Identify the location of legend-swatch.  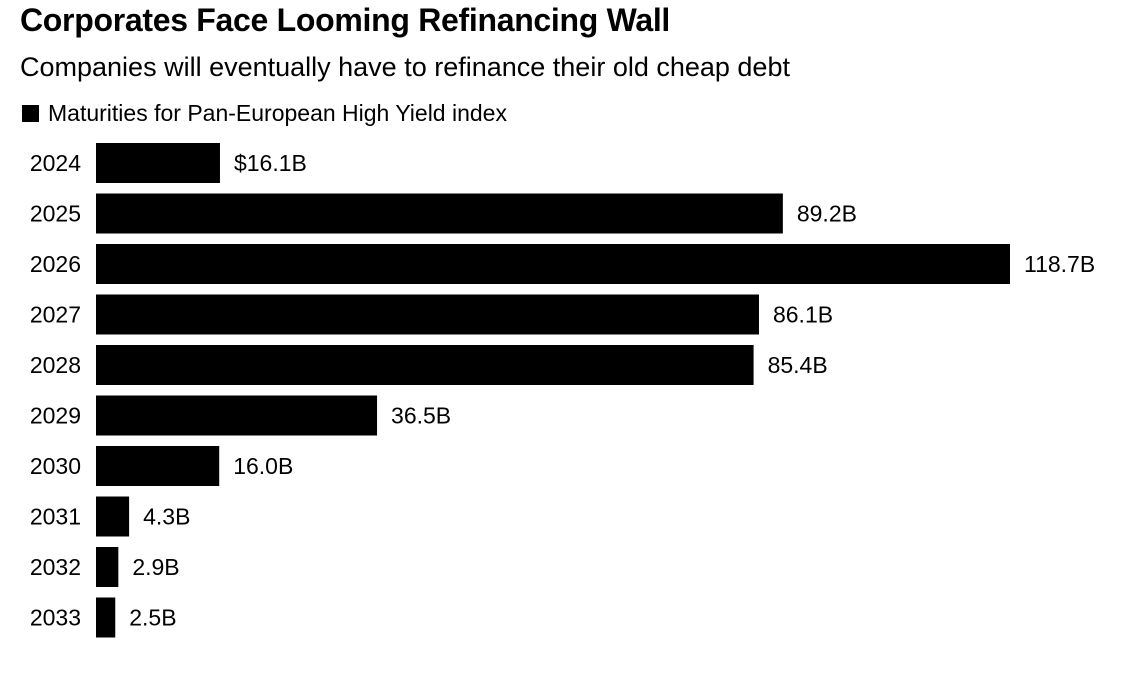
(30, 113).